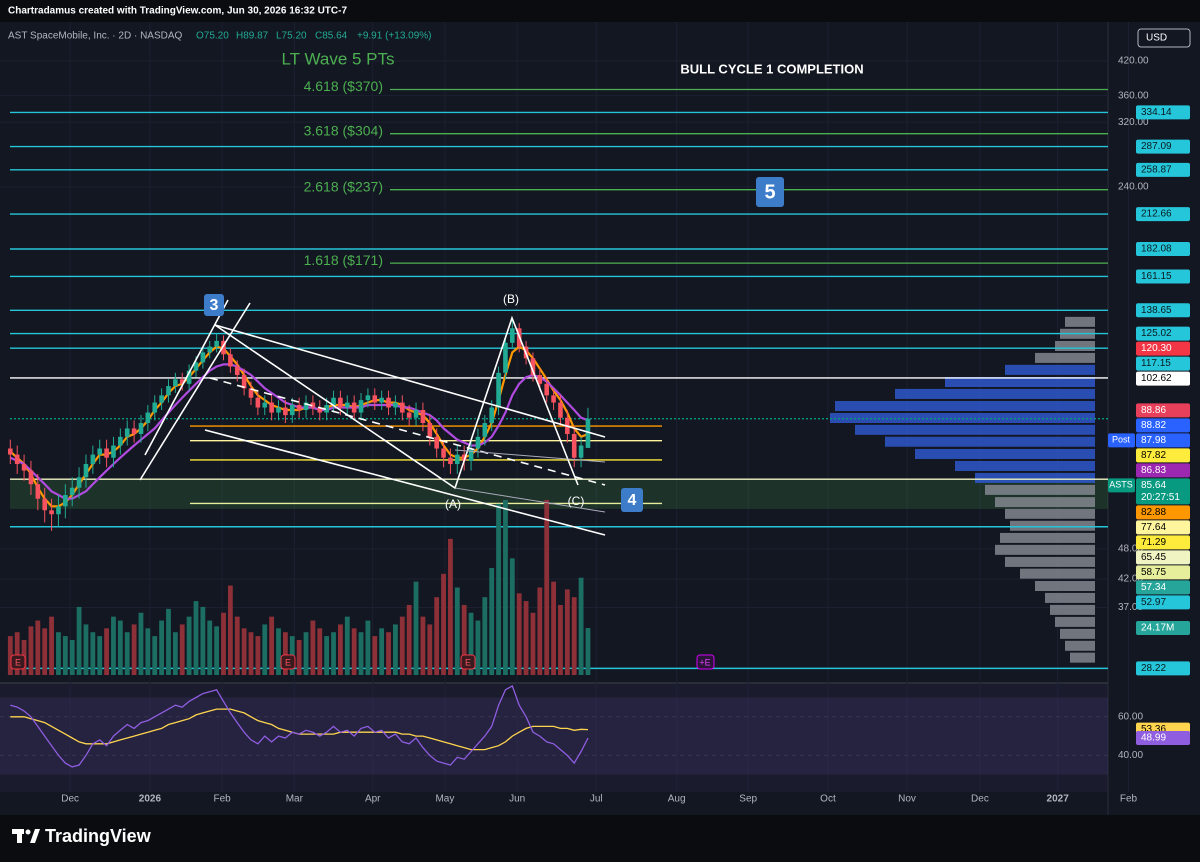  I want to click on wave-box, so click(214, 305).